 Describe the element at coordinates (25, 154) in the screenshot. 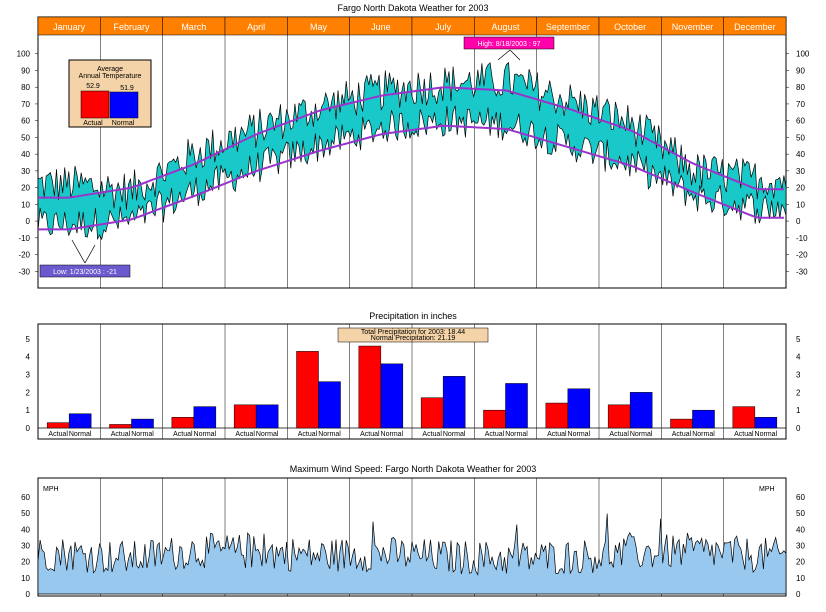

I see `temp-tick-left: 40` at that location.